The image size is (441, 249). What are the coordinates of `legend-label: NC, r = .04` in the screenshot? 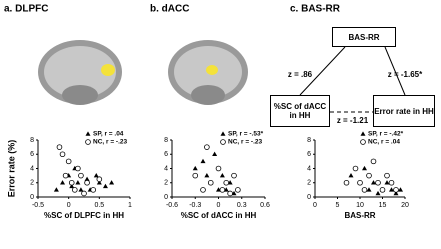 It's located at (384, 142).